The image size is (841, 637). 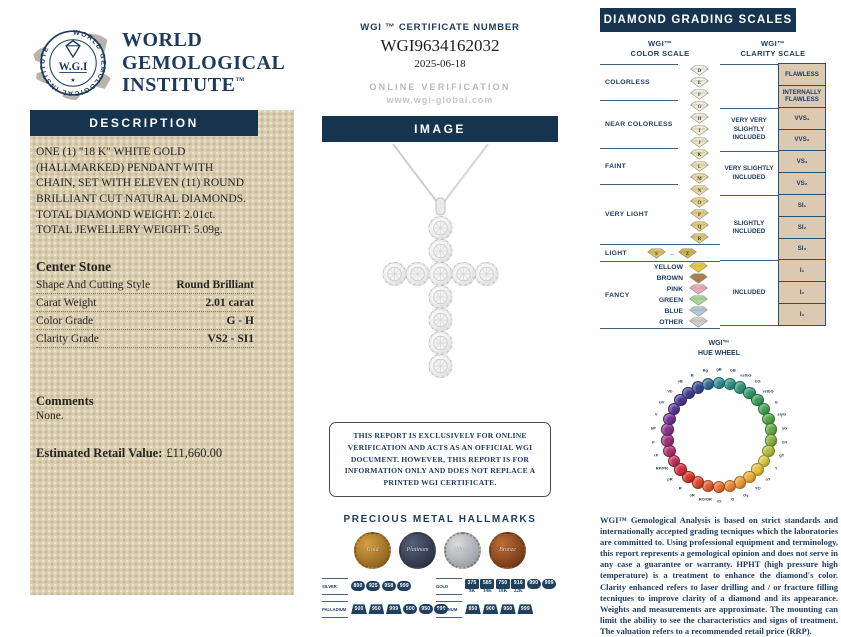 What do you see at coordinates (145, 339) in the screenshot?
I see `center-stone-row: Clarity Grade VS2 - SI1` at bounding box center [145, 339].